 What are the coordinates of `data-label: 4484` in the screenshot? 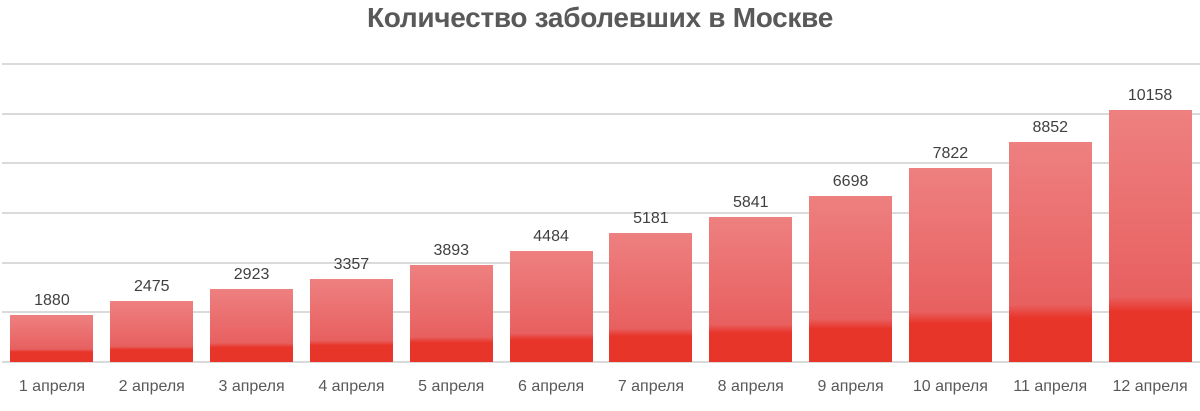 It's located at (551, 236).